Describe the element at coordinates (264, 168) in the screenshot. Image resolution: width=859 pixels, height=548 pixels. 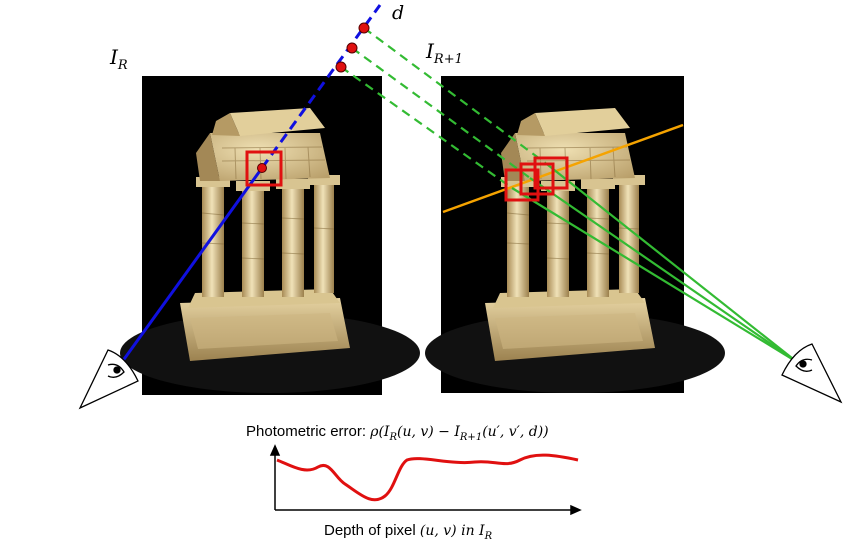
I see `reference-patch` at that location.